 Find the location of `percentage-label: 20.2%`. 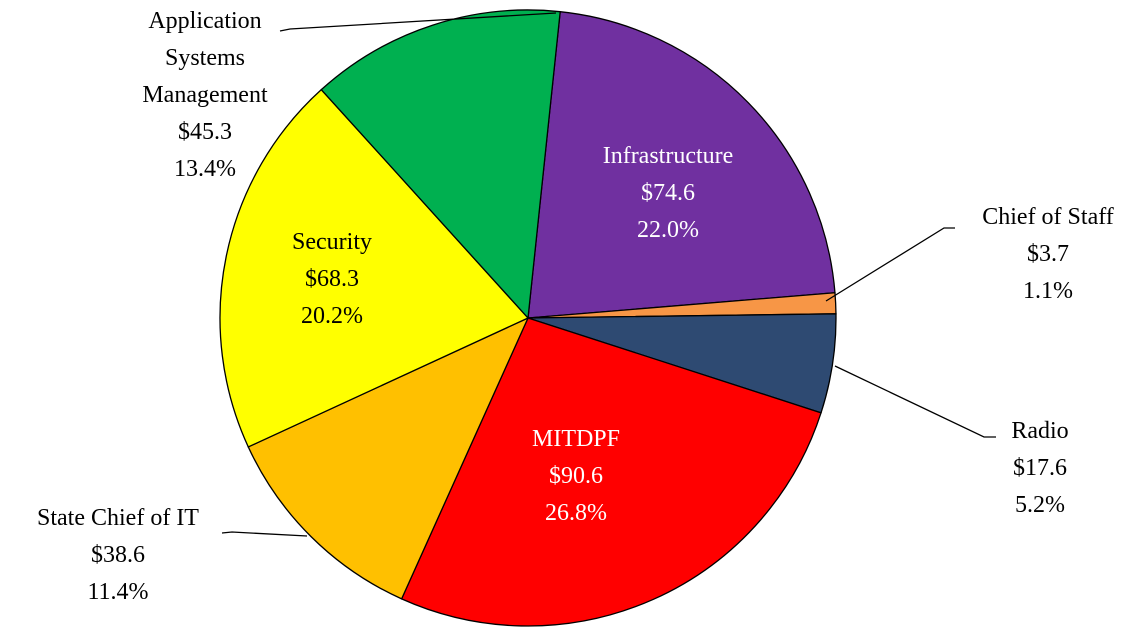

percentage-label: 20.2% is located at coordinates (332, 316).